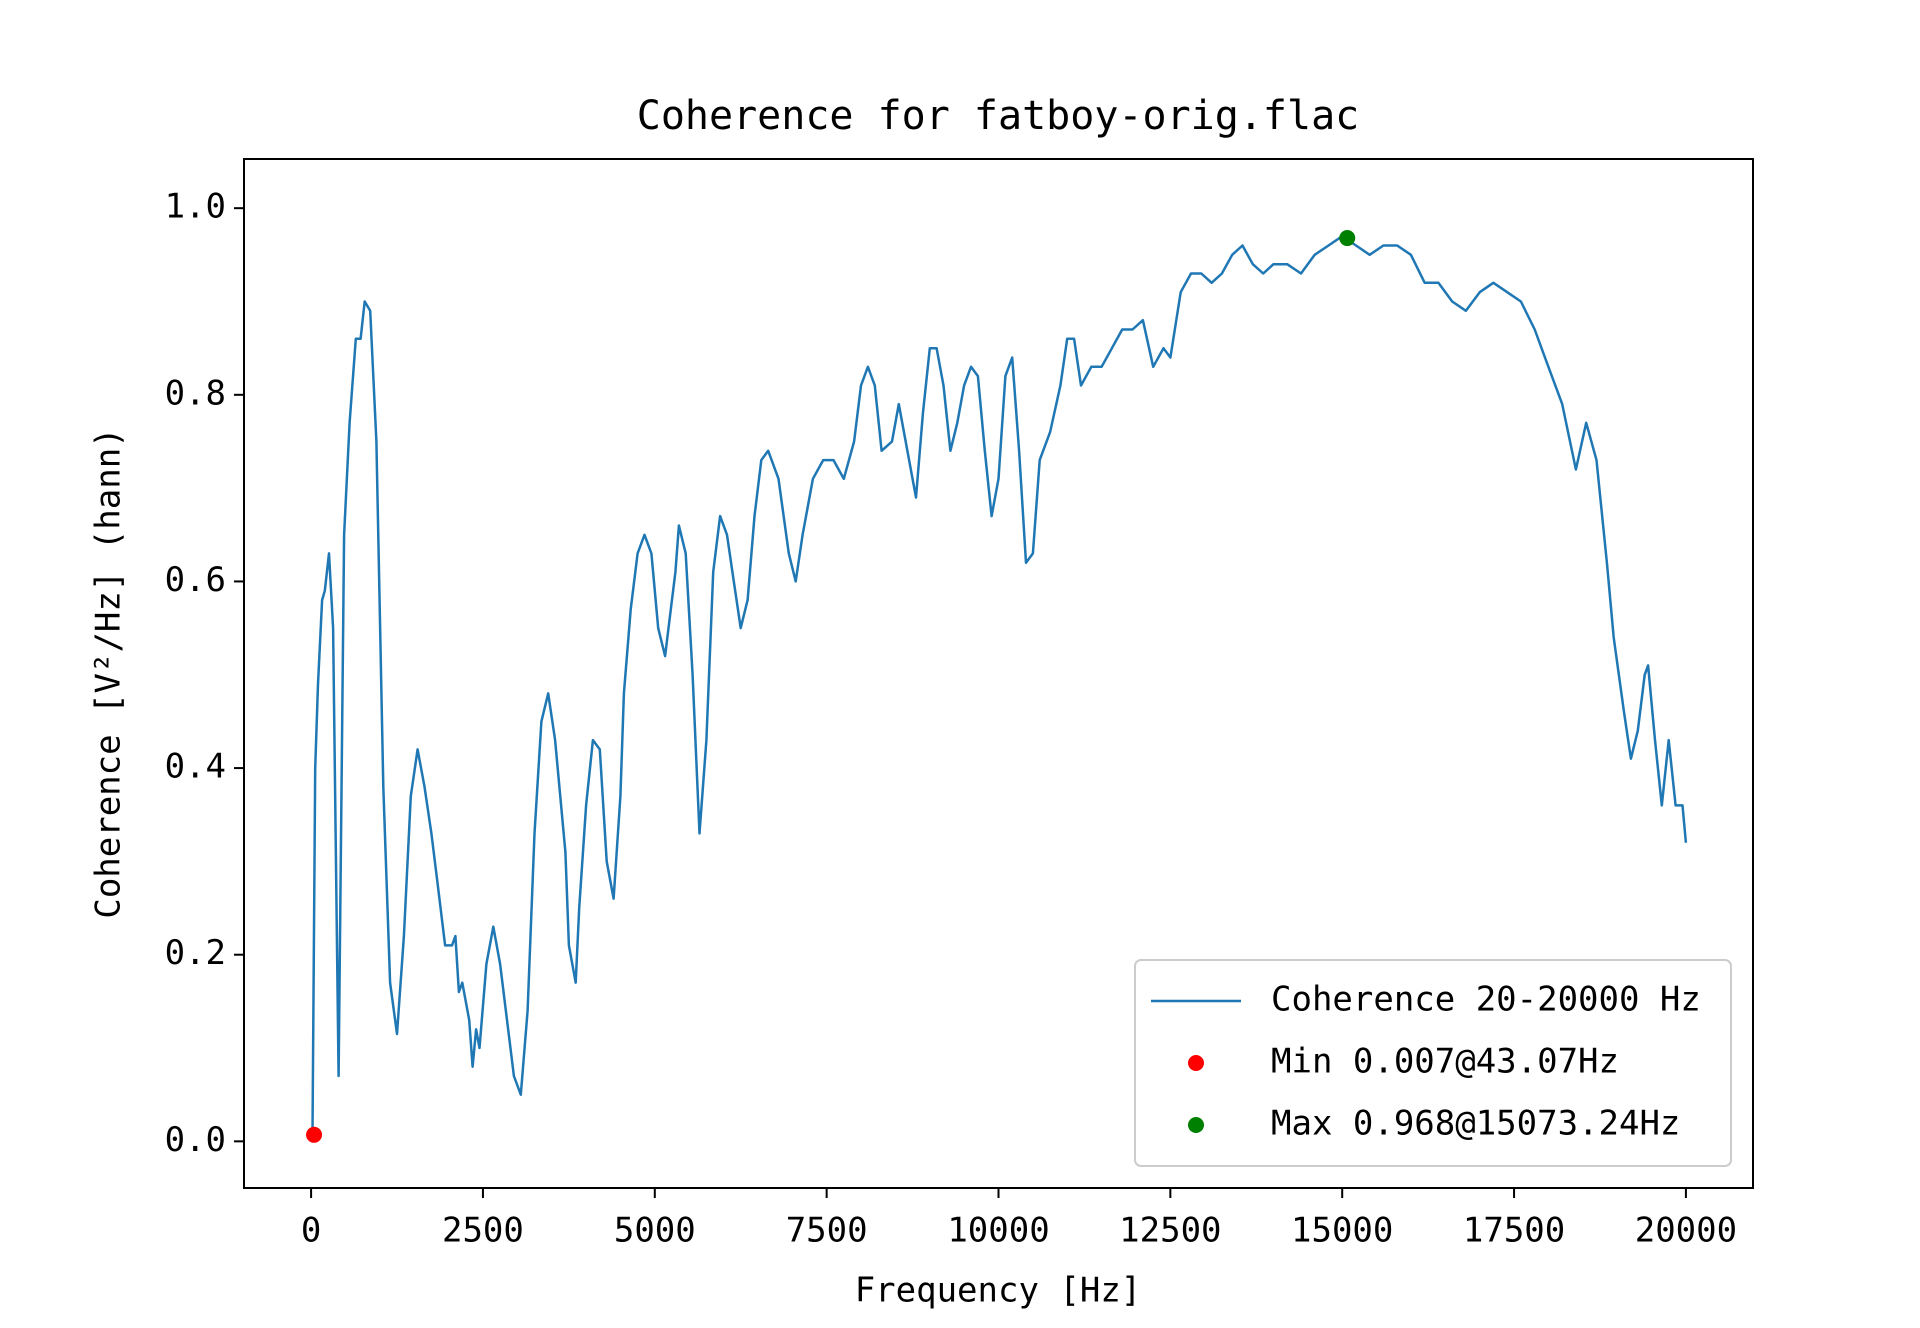 This screenshot has width=1920, height=1328. What do you see at coordinates (311, 1231) in the screenshot?
I see `x-tick-label: 0` at bounding box center [311, 1231].